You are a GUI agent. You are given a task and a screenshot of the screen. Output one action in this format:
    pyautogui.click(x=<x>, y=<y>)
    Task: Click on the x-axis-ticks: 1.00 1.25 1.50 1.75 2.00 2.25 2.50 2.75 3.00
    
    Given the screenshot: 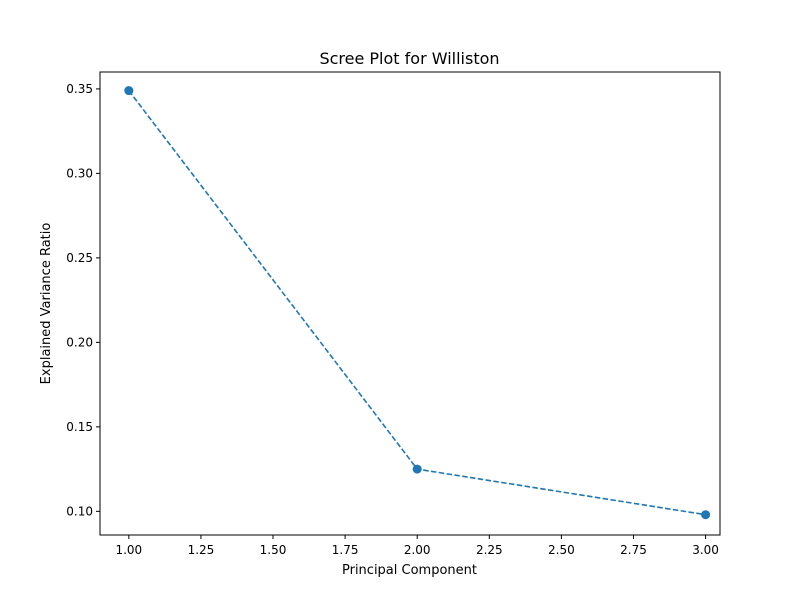 What is the action you would take?
    pyautogui.click(x=417, y=546)
    